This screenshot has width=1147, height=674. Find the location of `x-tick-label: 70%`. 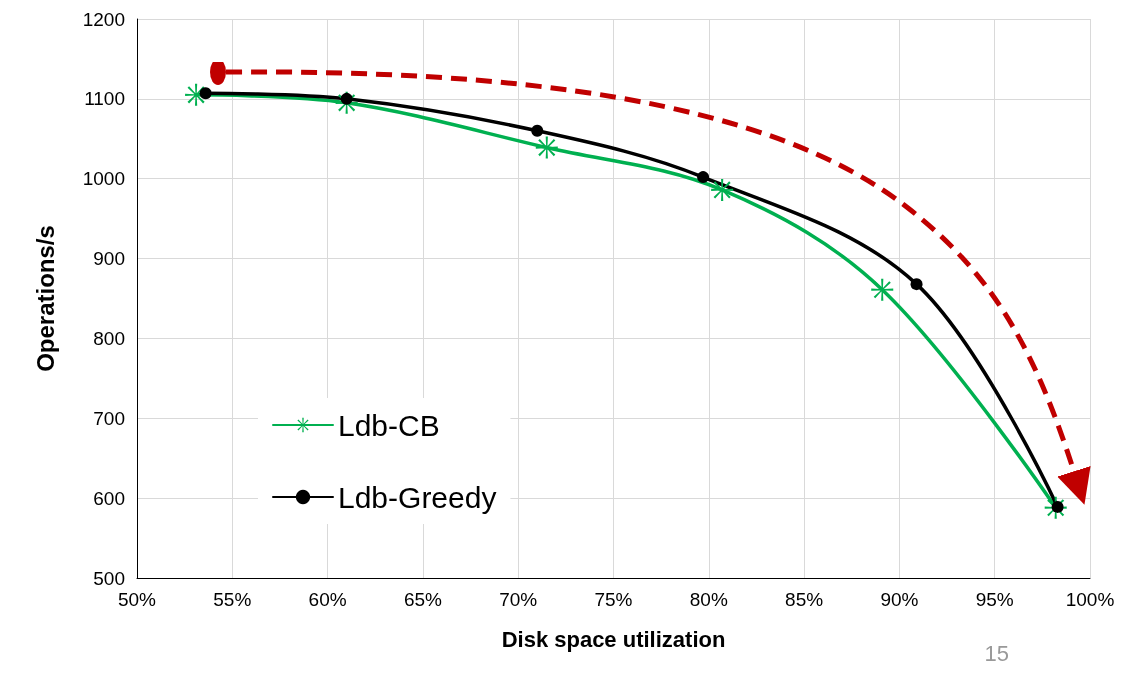

x-tick-label: 70% is located at coordinates (518, 599).